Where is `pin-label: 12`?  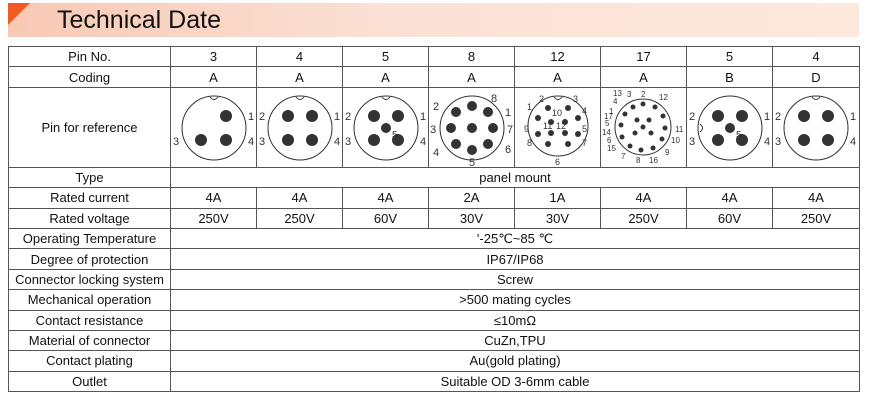 pin-label: 12 is located at coordinates (663, 97).